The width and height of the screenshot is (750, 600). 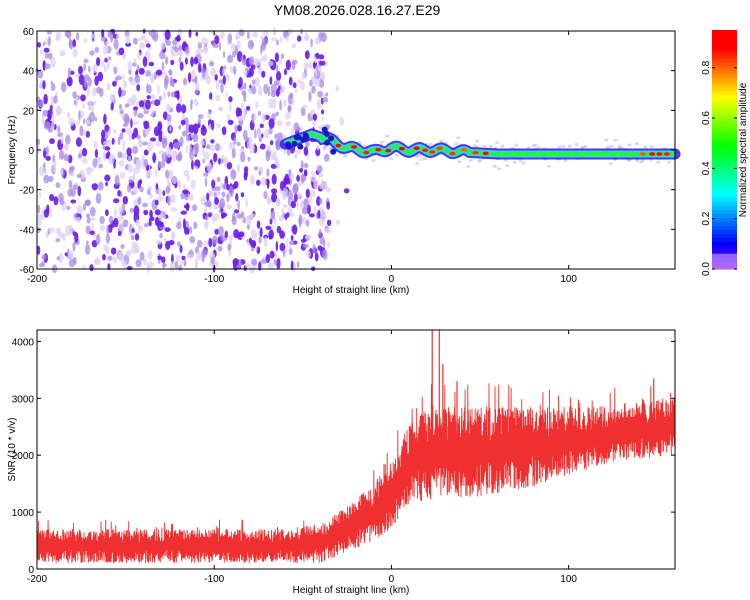 I want to click on y-tick-label: -40, so click(x=27, y=230).